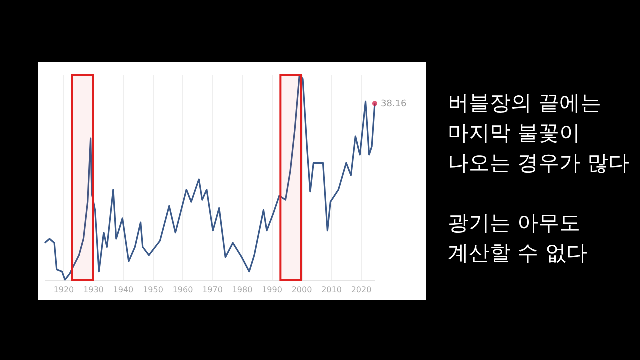  Describe the element at coordinates (64, 290) in the screenshot. I see `x-tick-label: 1920` at that location.